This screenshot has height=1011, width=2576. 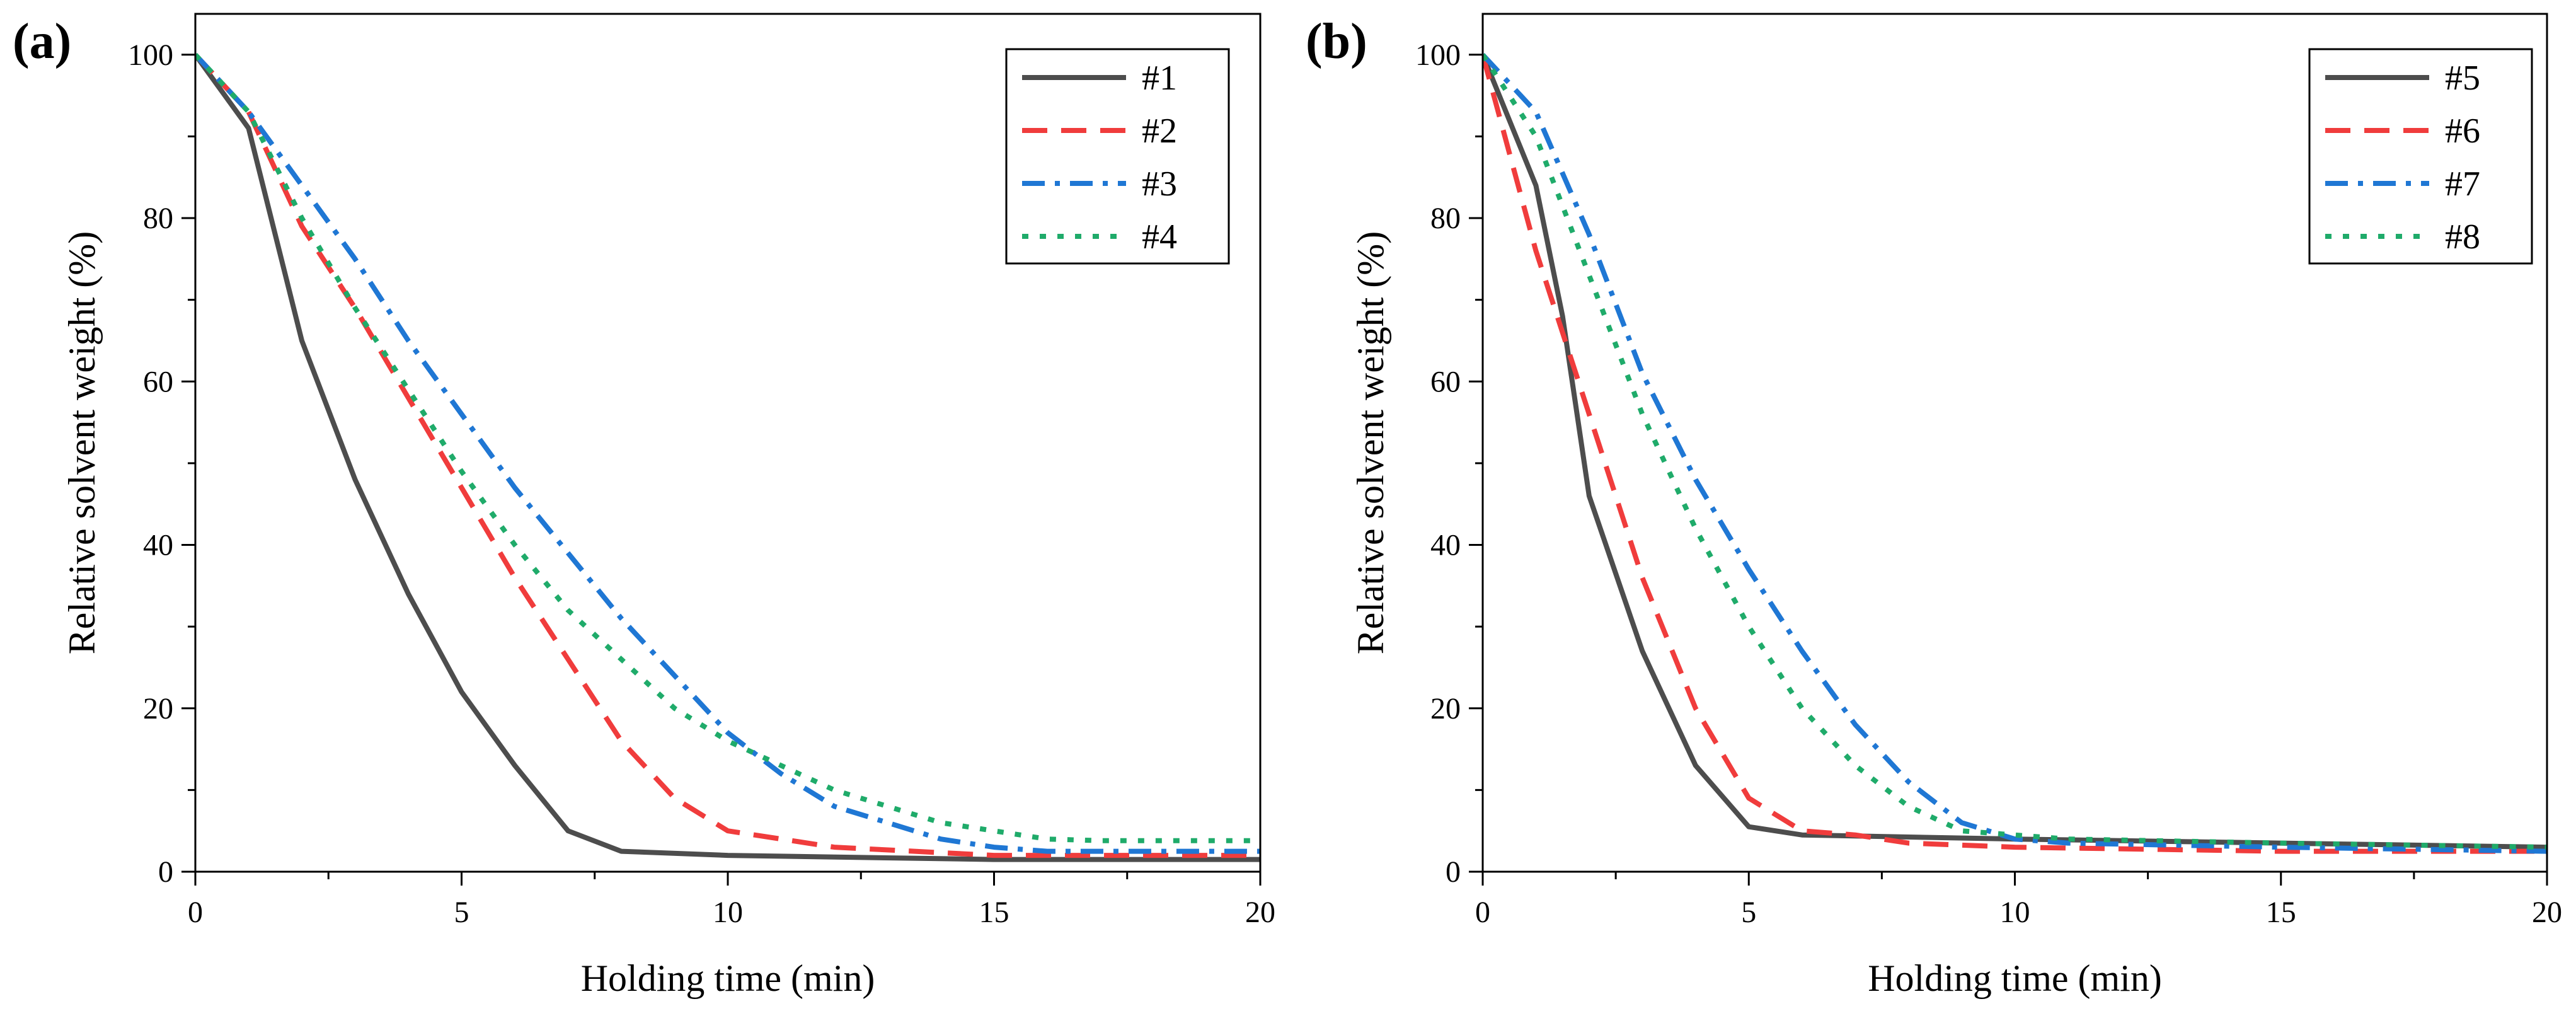 What do you see at coordinates (2462, 78) in the screenshot?
I see `legend-label: #5` at bounding box center [2462, 78].